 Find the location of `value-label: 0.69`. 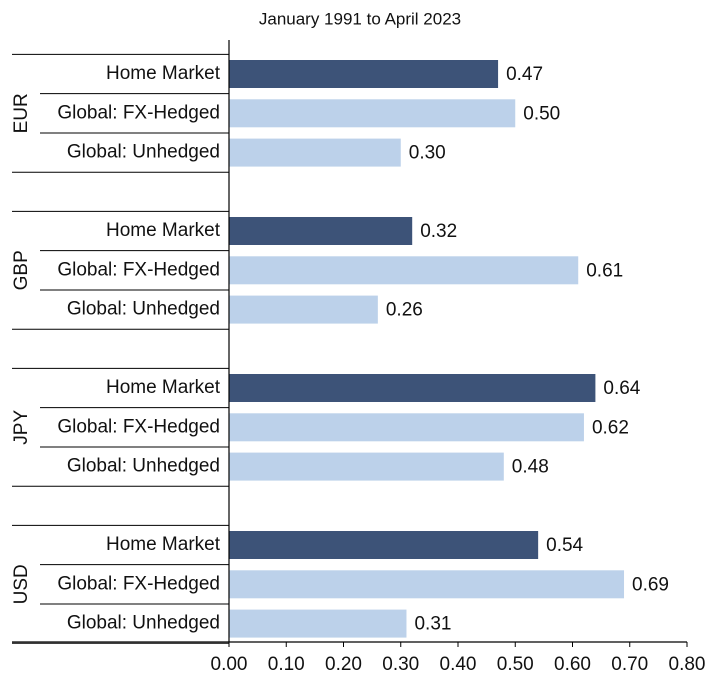

value-label: 0.69 is located at coordinates (650, 584).